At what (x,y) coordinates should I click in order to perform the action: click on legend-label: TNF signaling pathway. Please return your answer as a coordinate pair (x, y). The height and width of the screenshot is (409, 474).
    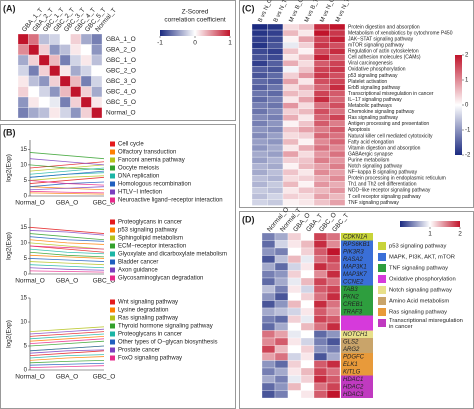
    Looking at the image, I should click on (418, 269).